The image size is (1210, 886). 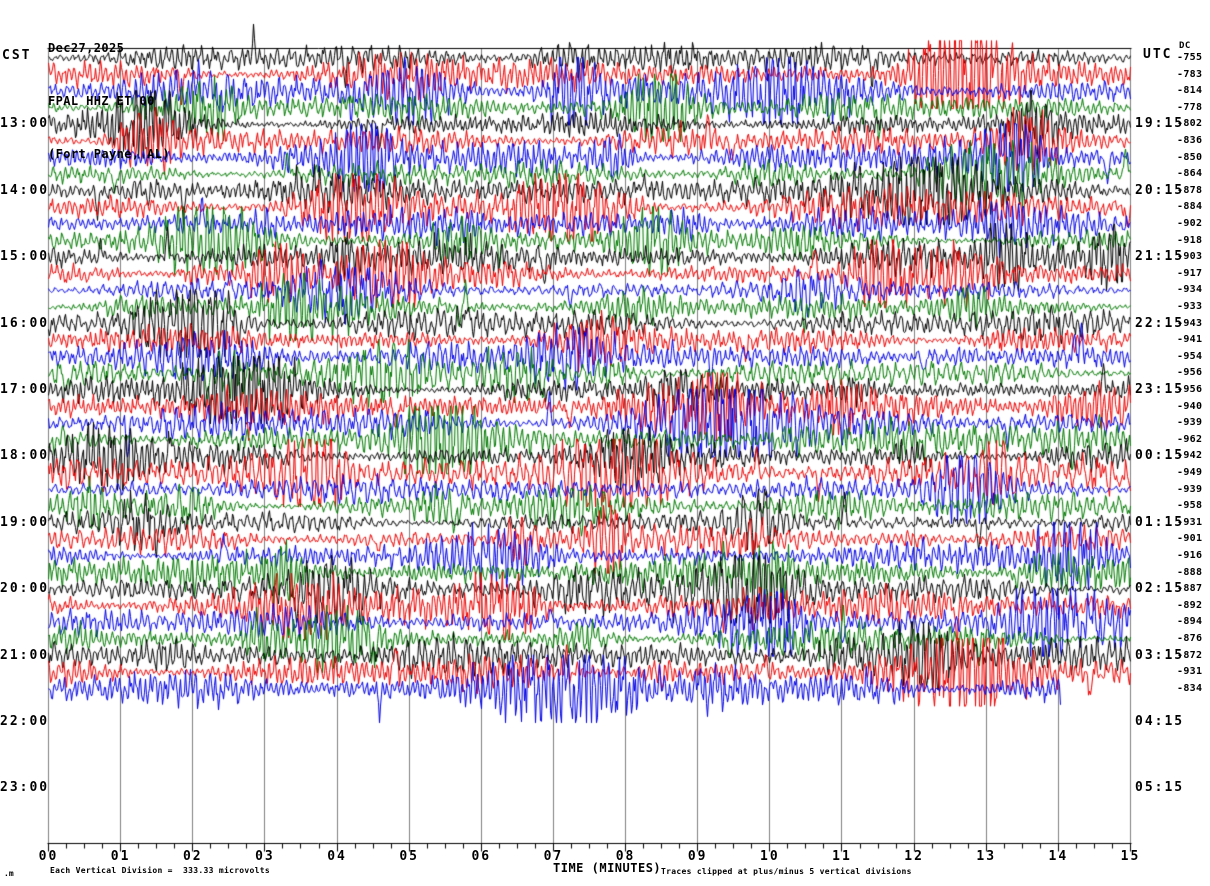 What do you see at coordinates (1190, 539) in the screenshot?
I see `dc-offset-value: -901` at bounding box center [1190, 539].